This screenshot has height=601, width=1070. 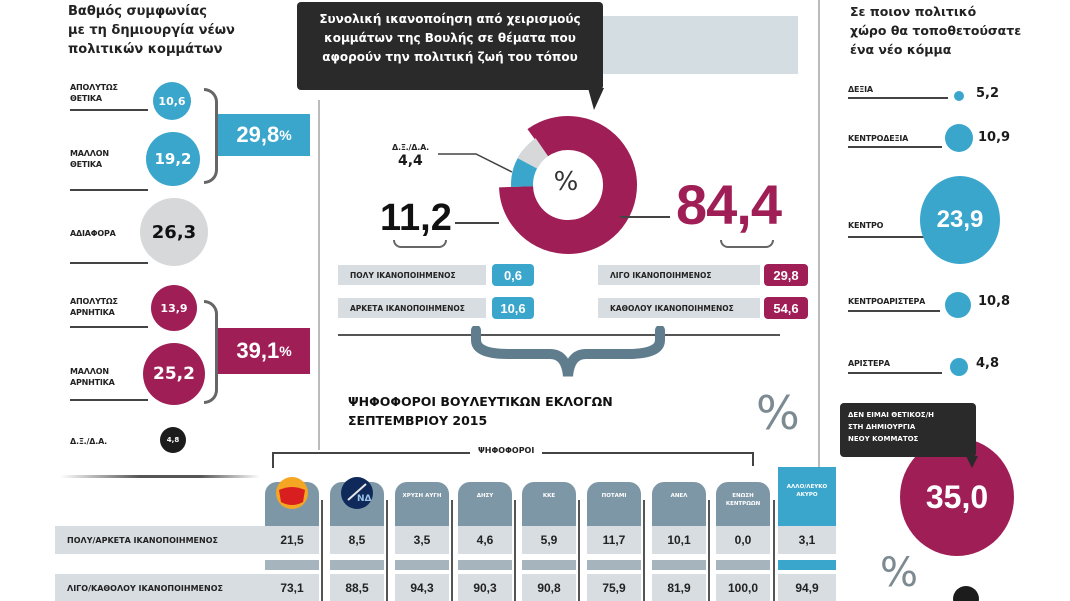 I want to click on bubble-rather-negative: 25,2, so click(x=174, y=374).